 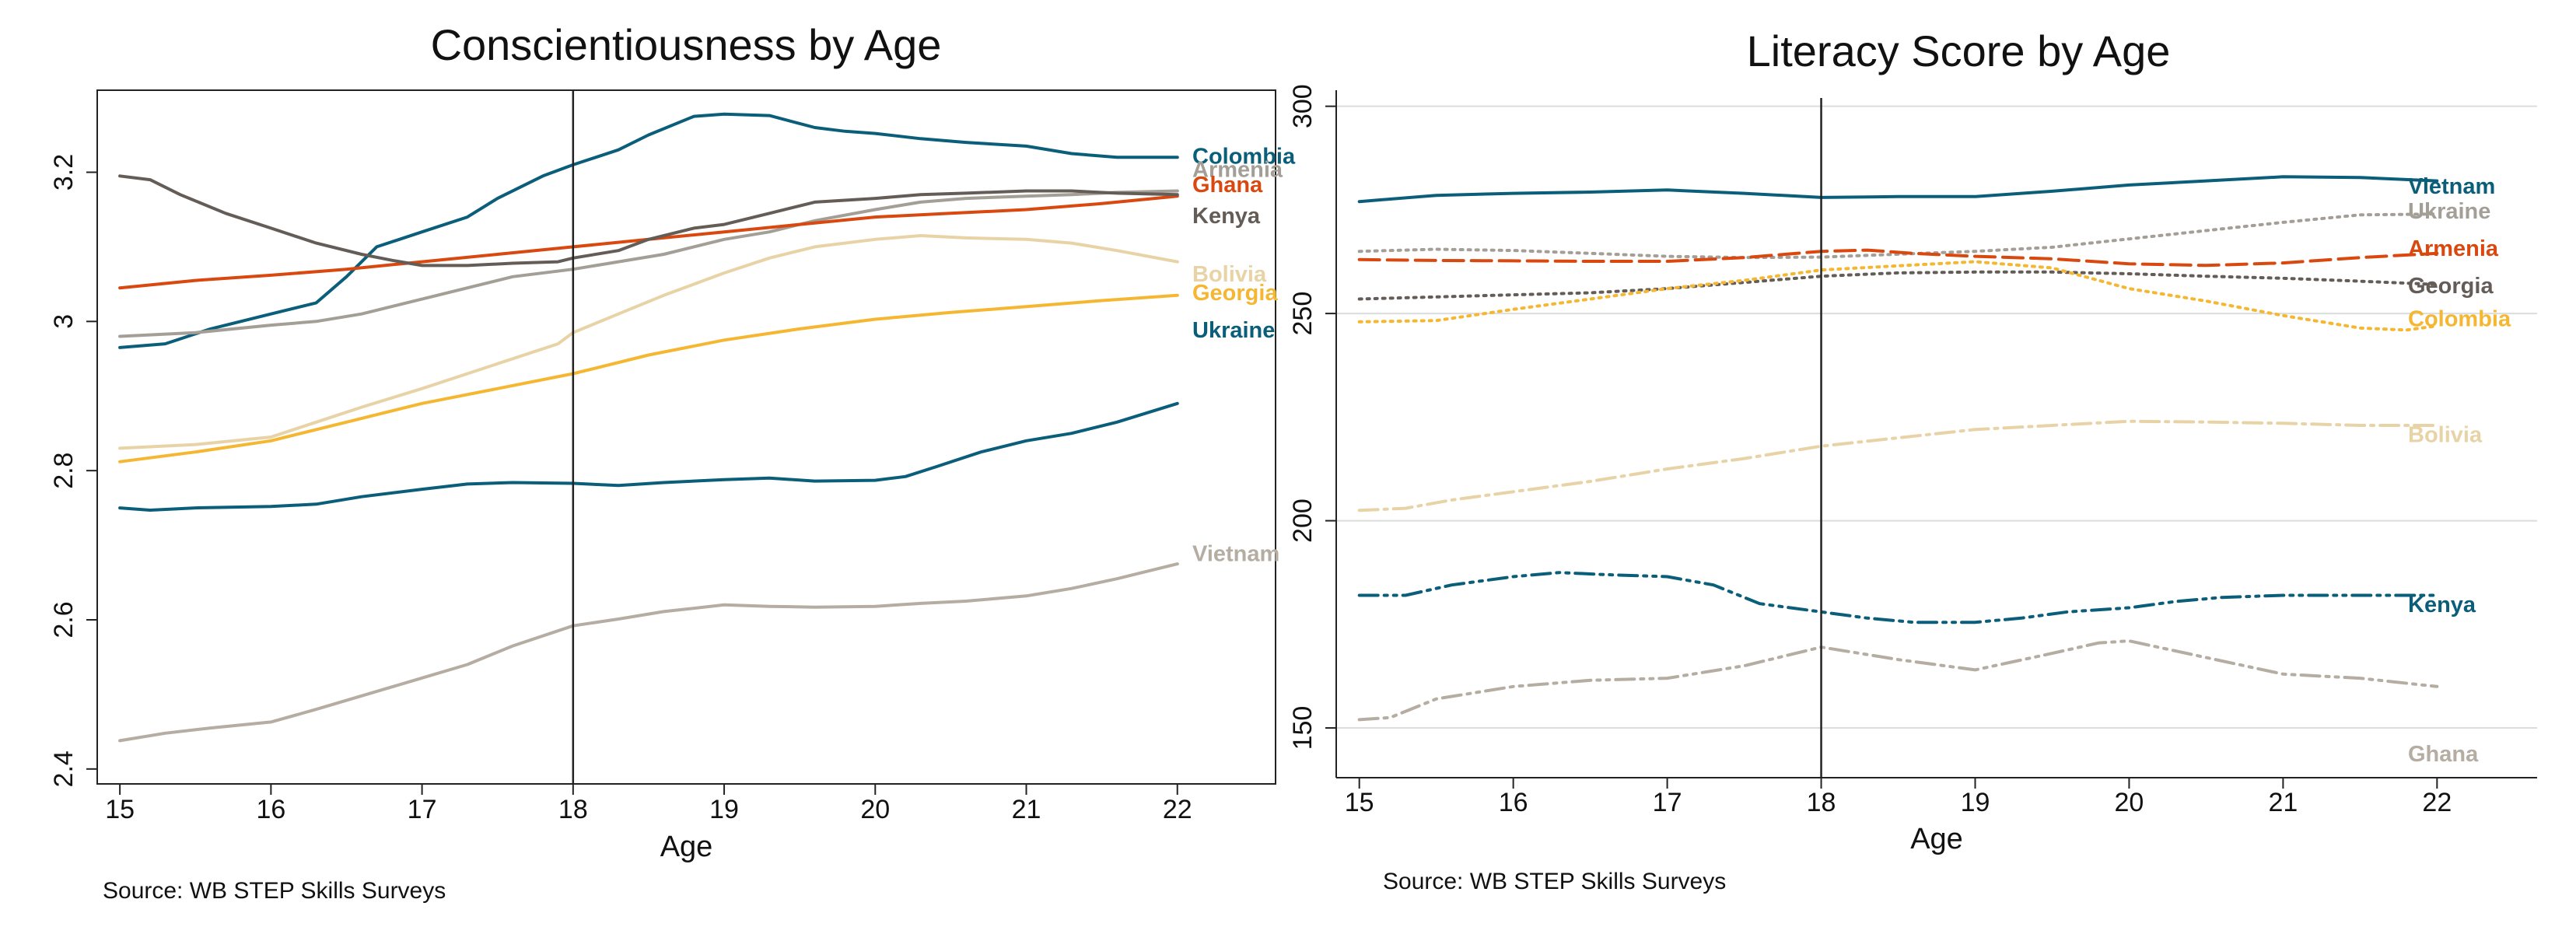 I want to click on y-tick-label: 2.8, so click(x=64, y=471).